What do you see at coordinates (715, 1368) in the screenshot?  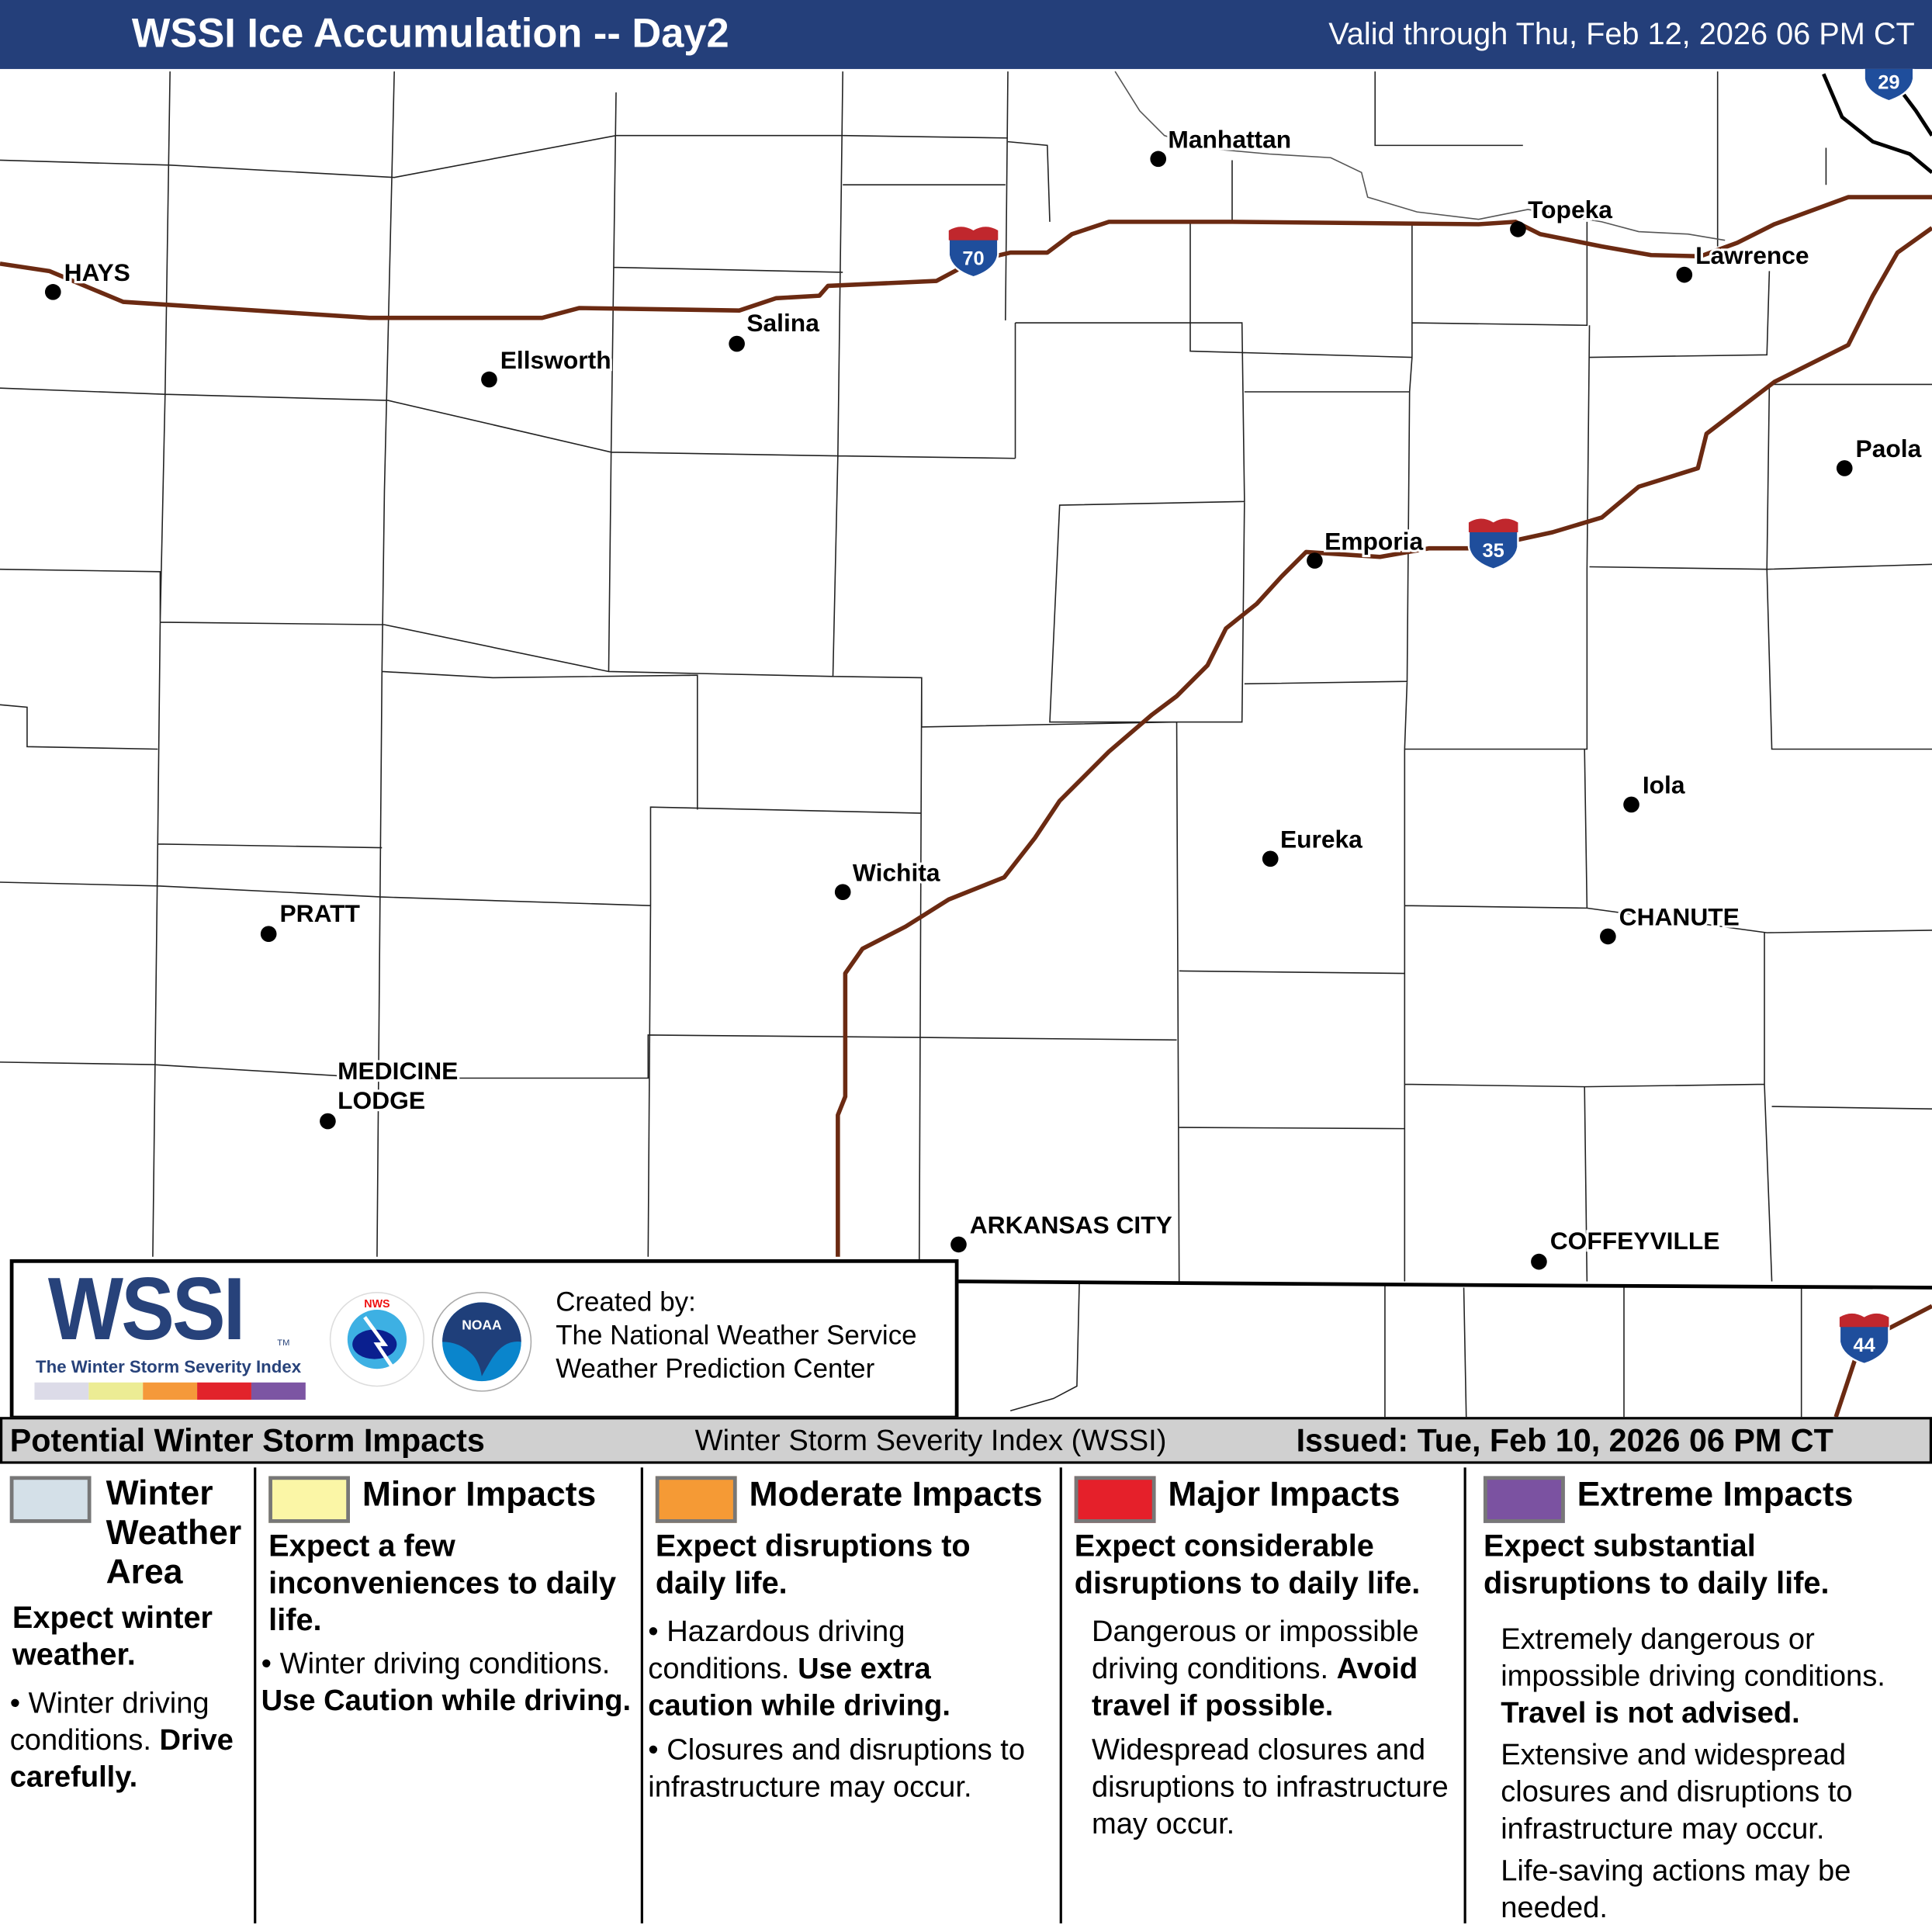 I see `org-wpc: Weather Prediction Center` at bounding box center [715, 1368].